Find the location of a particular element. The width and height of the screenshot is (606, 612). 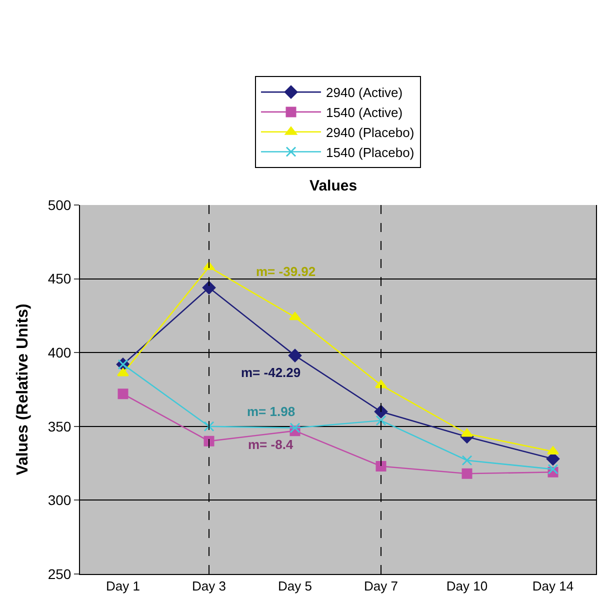

x-tick-label: Day 7 is located at coordinates (381, 586).